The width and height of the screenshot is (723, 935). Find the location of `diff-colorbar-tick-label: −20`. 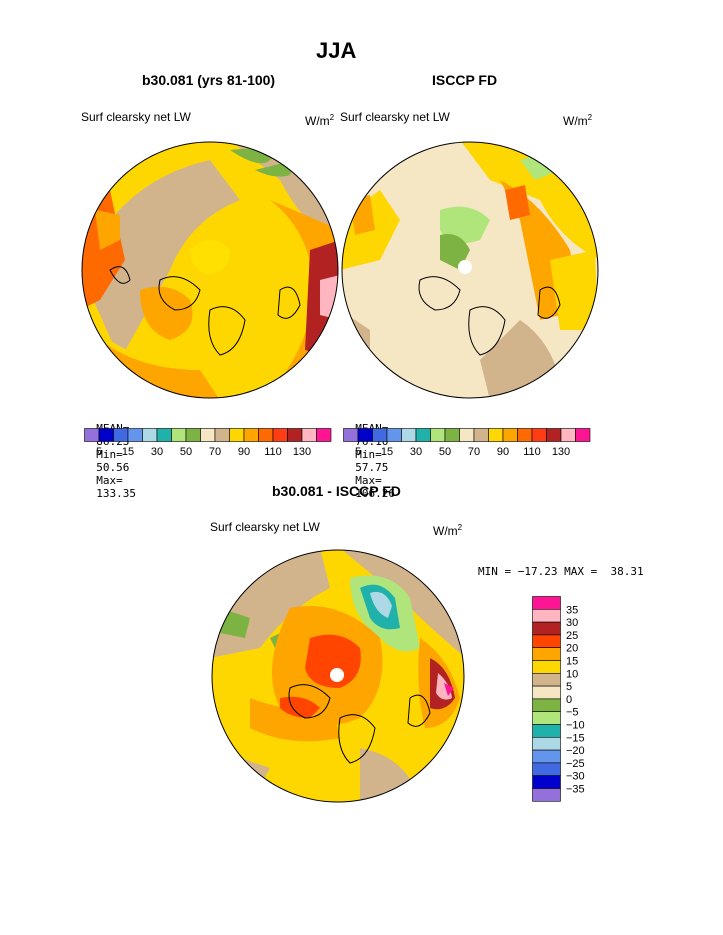

diff-colorbar-tick-label: −20 is located at coordinates (575, 751).